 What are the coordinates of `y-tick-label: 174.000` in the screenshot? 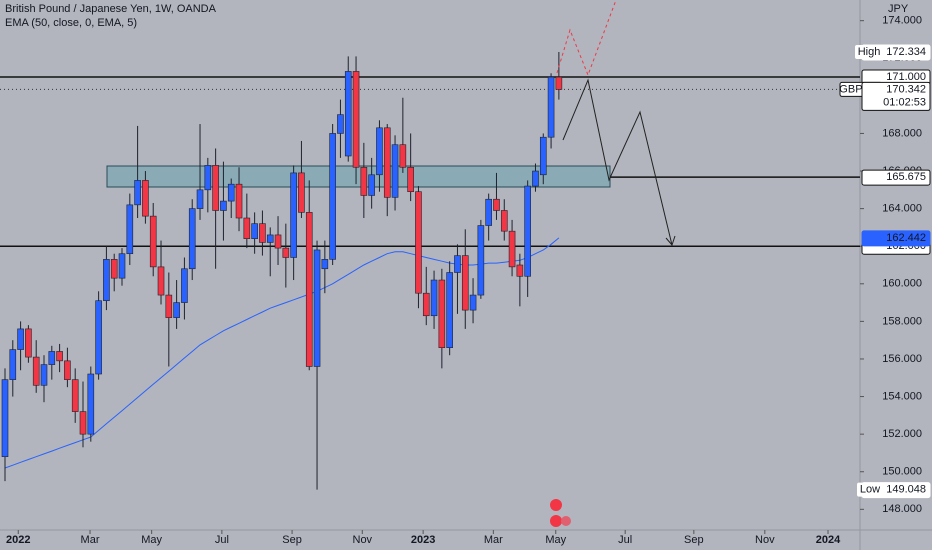 It's located at (902, 21).